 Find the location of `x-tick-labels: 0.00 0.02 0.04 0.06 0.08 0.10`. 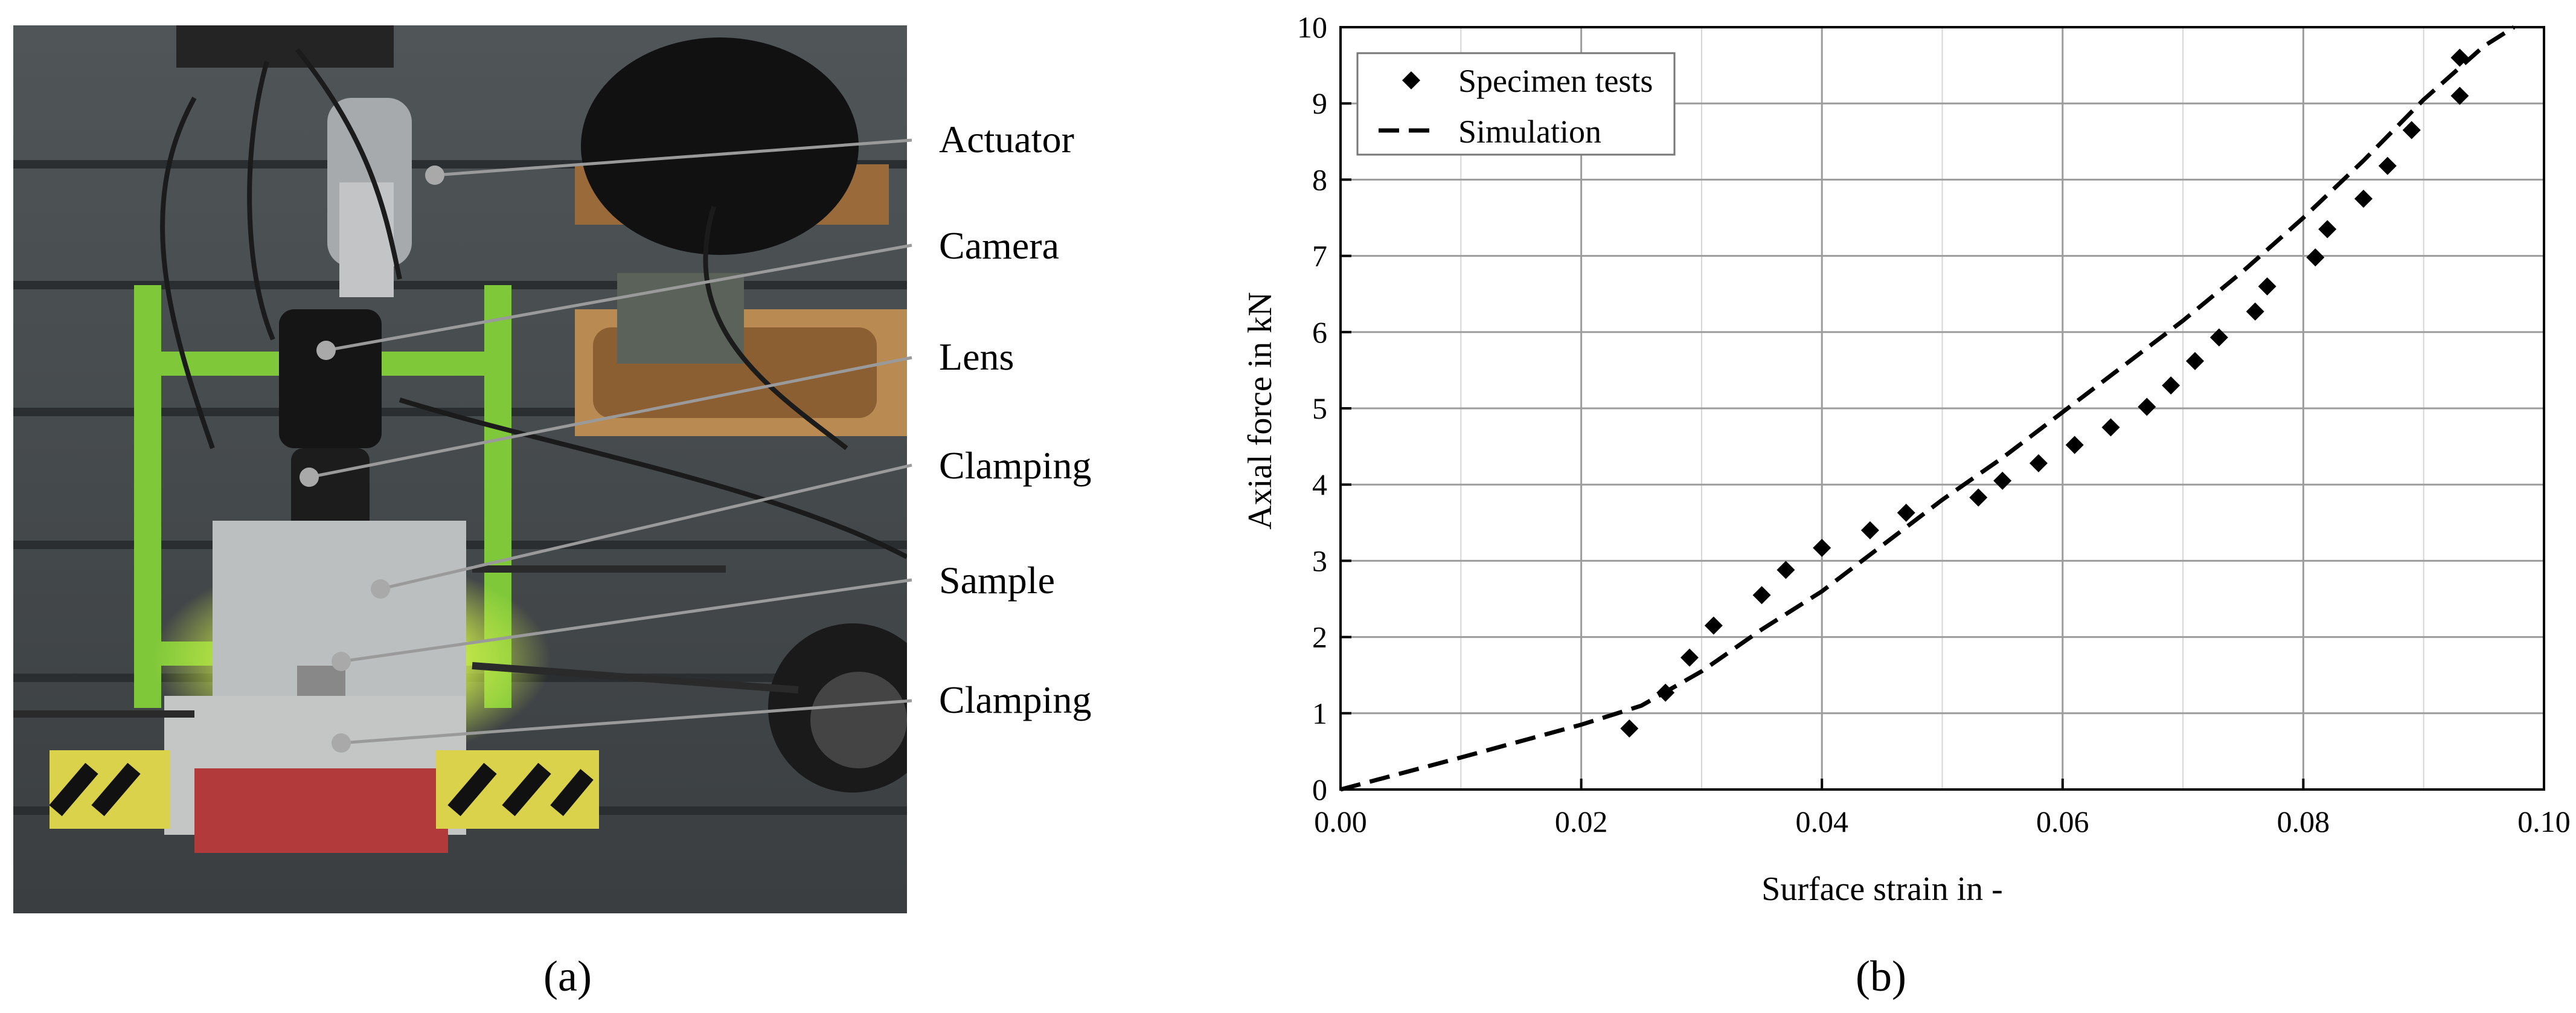

x-tick-labels: 0.00 0.02 0.04 0.06 0.08 0.10 is located at coordinates (1942, 821).